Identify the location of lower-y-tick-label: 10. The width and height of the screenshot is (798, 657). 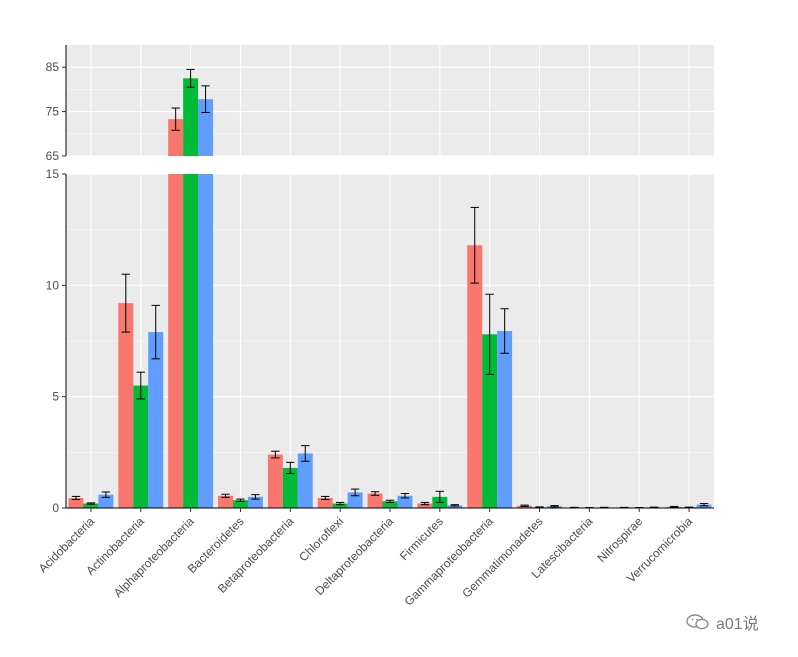
(53, 285).